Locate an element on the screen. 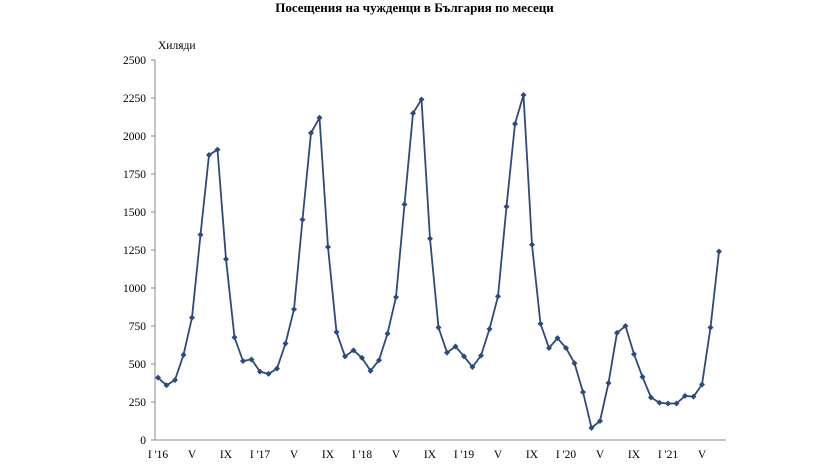 The height and width of the screenshot is (466, 829). y-tick-label: 500 is located at coordinates (138, 365).